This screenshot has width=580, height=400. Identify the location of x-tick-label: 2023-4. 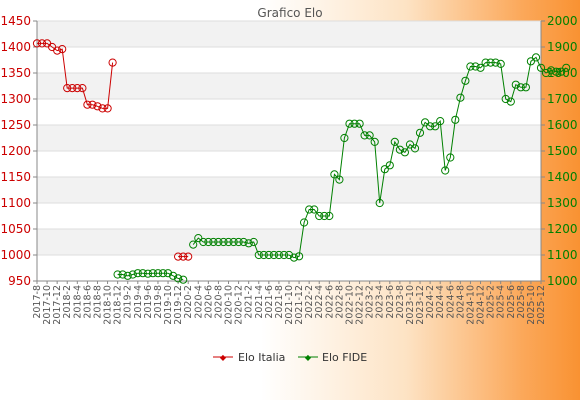
(380, 302).